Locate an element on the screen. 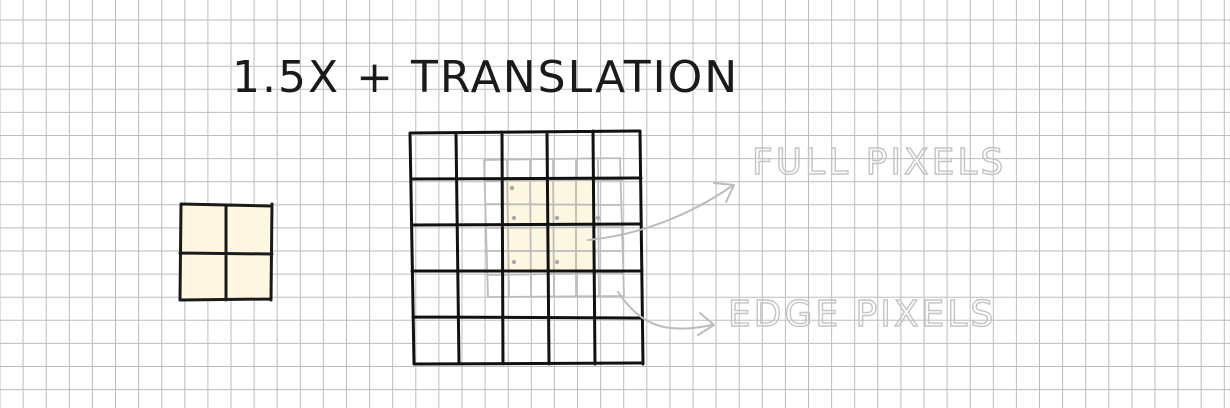  diagram-title: 1.5X + TRANSLATION is located at coordinates (485, 77).